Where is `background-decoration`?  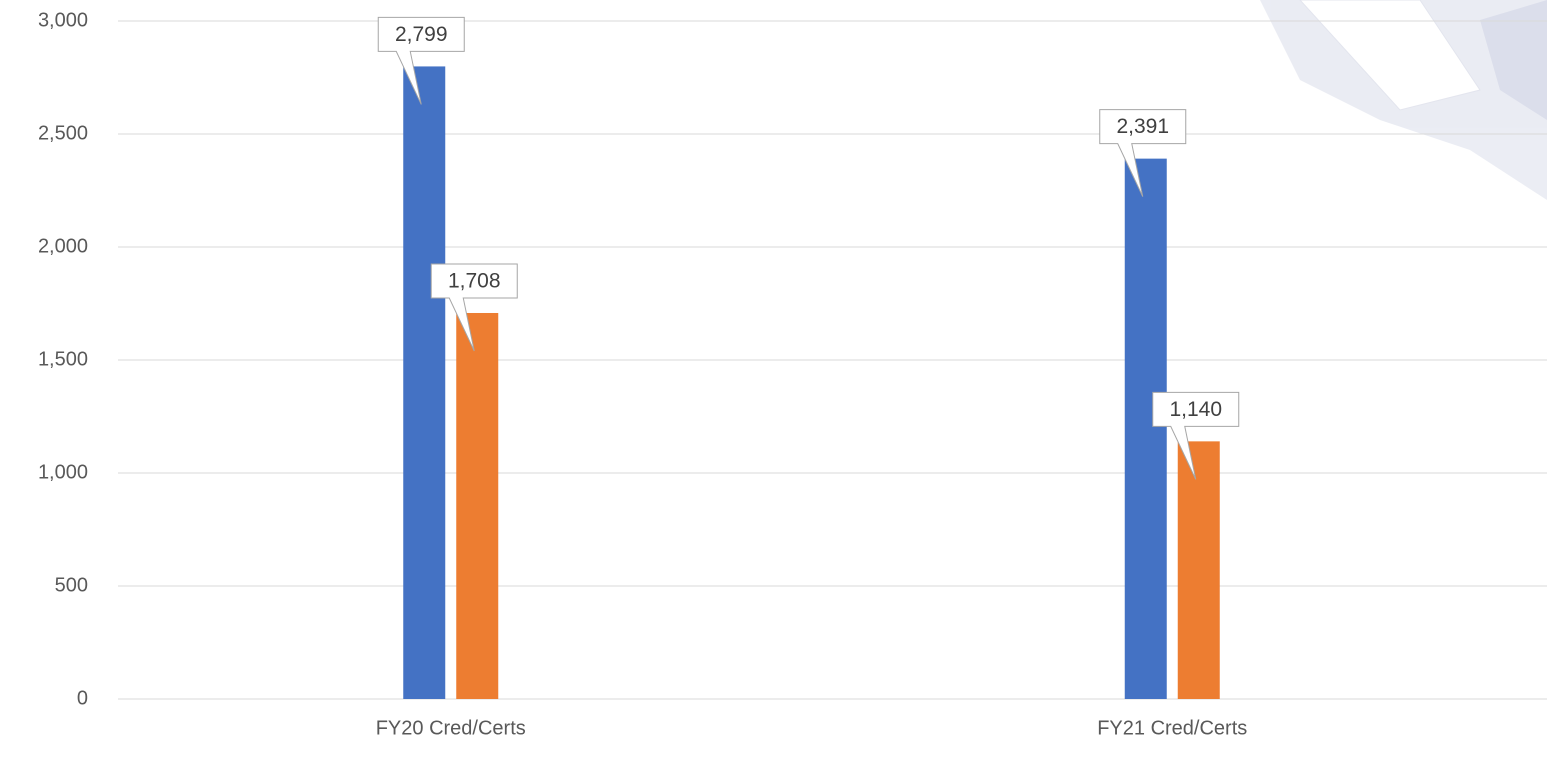 background-decoration is located at coordinates (1403, 100).